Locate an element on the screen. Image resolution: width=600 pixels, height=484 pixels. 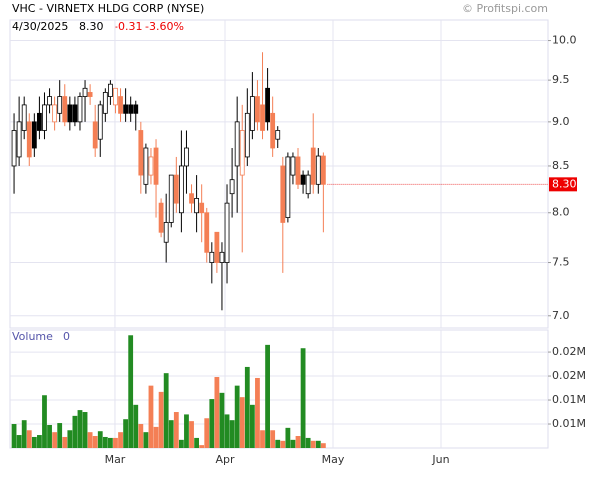
y-tick-label: 0.01M is located at coordinates (569, 423).